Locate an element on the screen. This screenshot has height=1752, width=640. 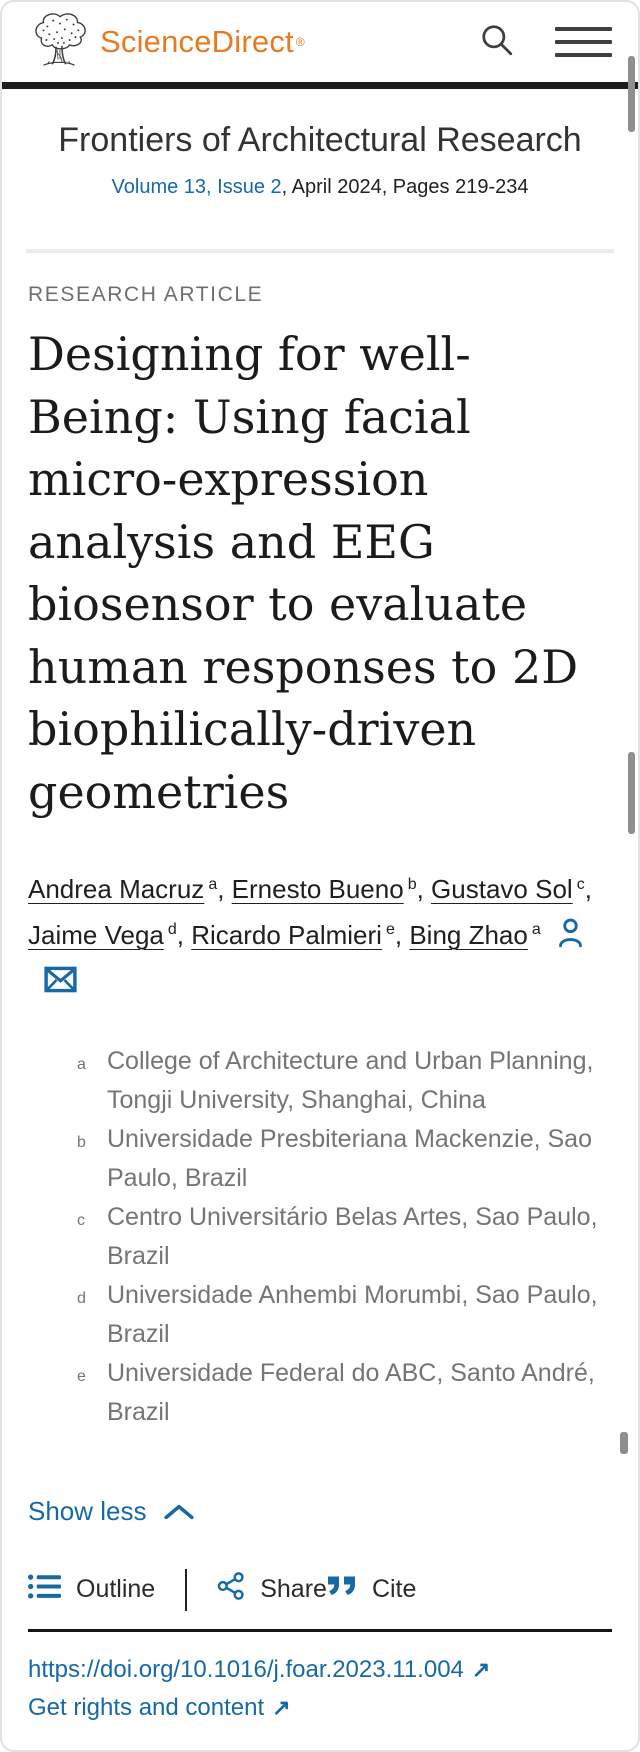
section-divider is located at coordinates (320, 251).